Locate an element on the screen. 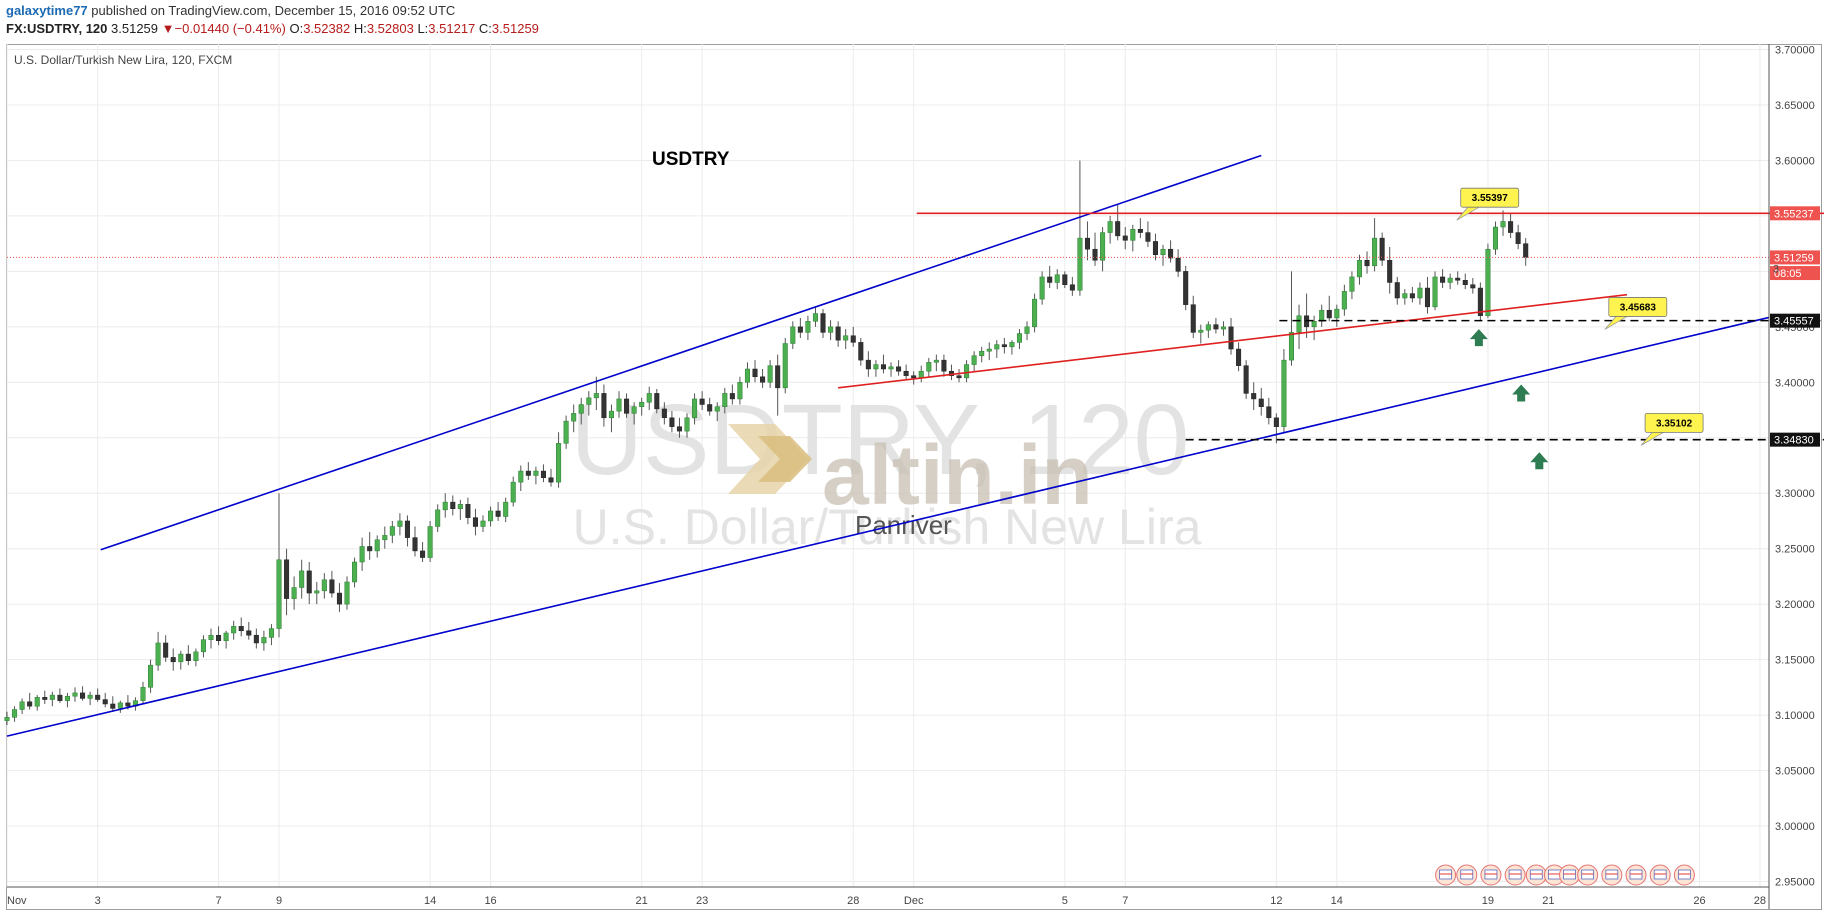 Image resolution: width=1824 pixels, height=915 pixels. callout-text: 3.45683 is located at coordinates (1638, 307).